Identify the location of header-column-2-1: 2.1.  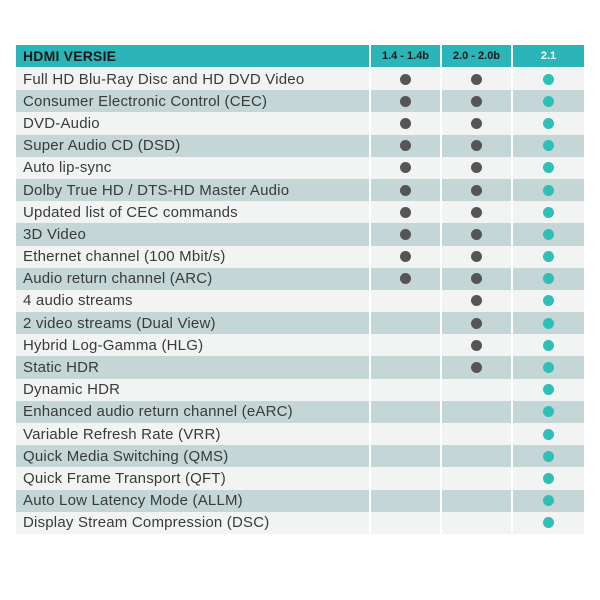
(548, 56).